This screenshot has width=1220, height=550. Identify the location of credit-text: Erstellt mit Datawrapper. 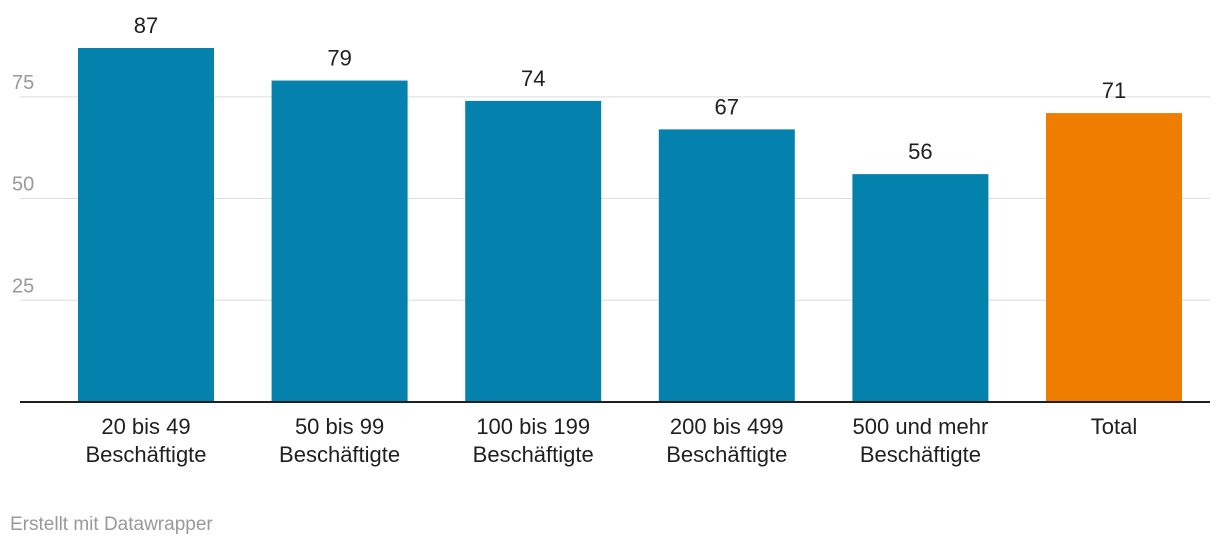
(111, 524).